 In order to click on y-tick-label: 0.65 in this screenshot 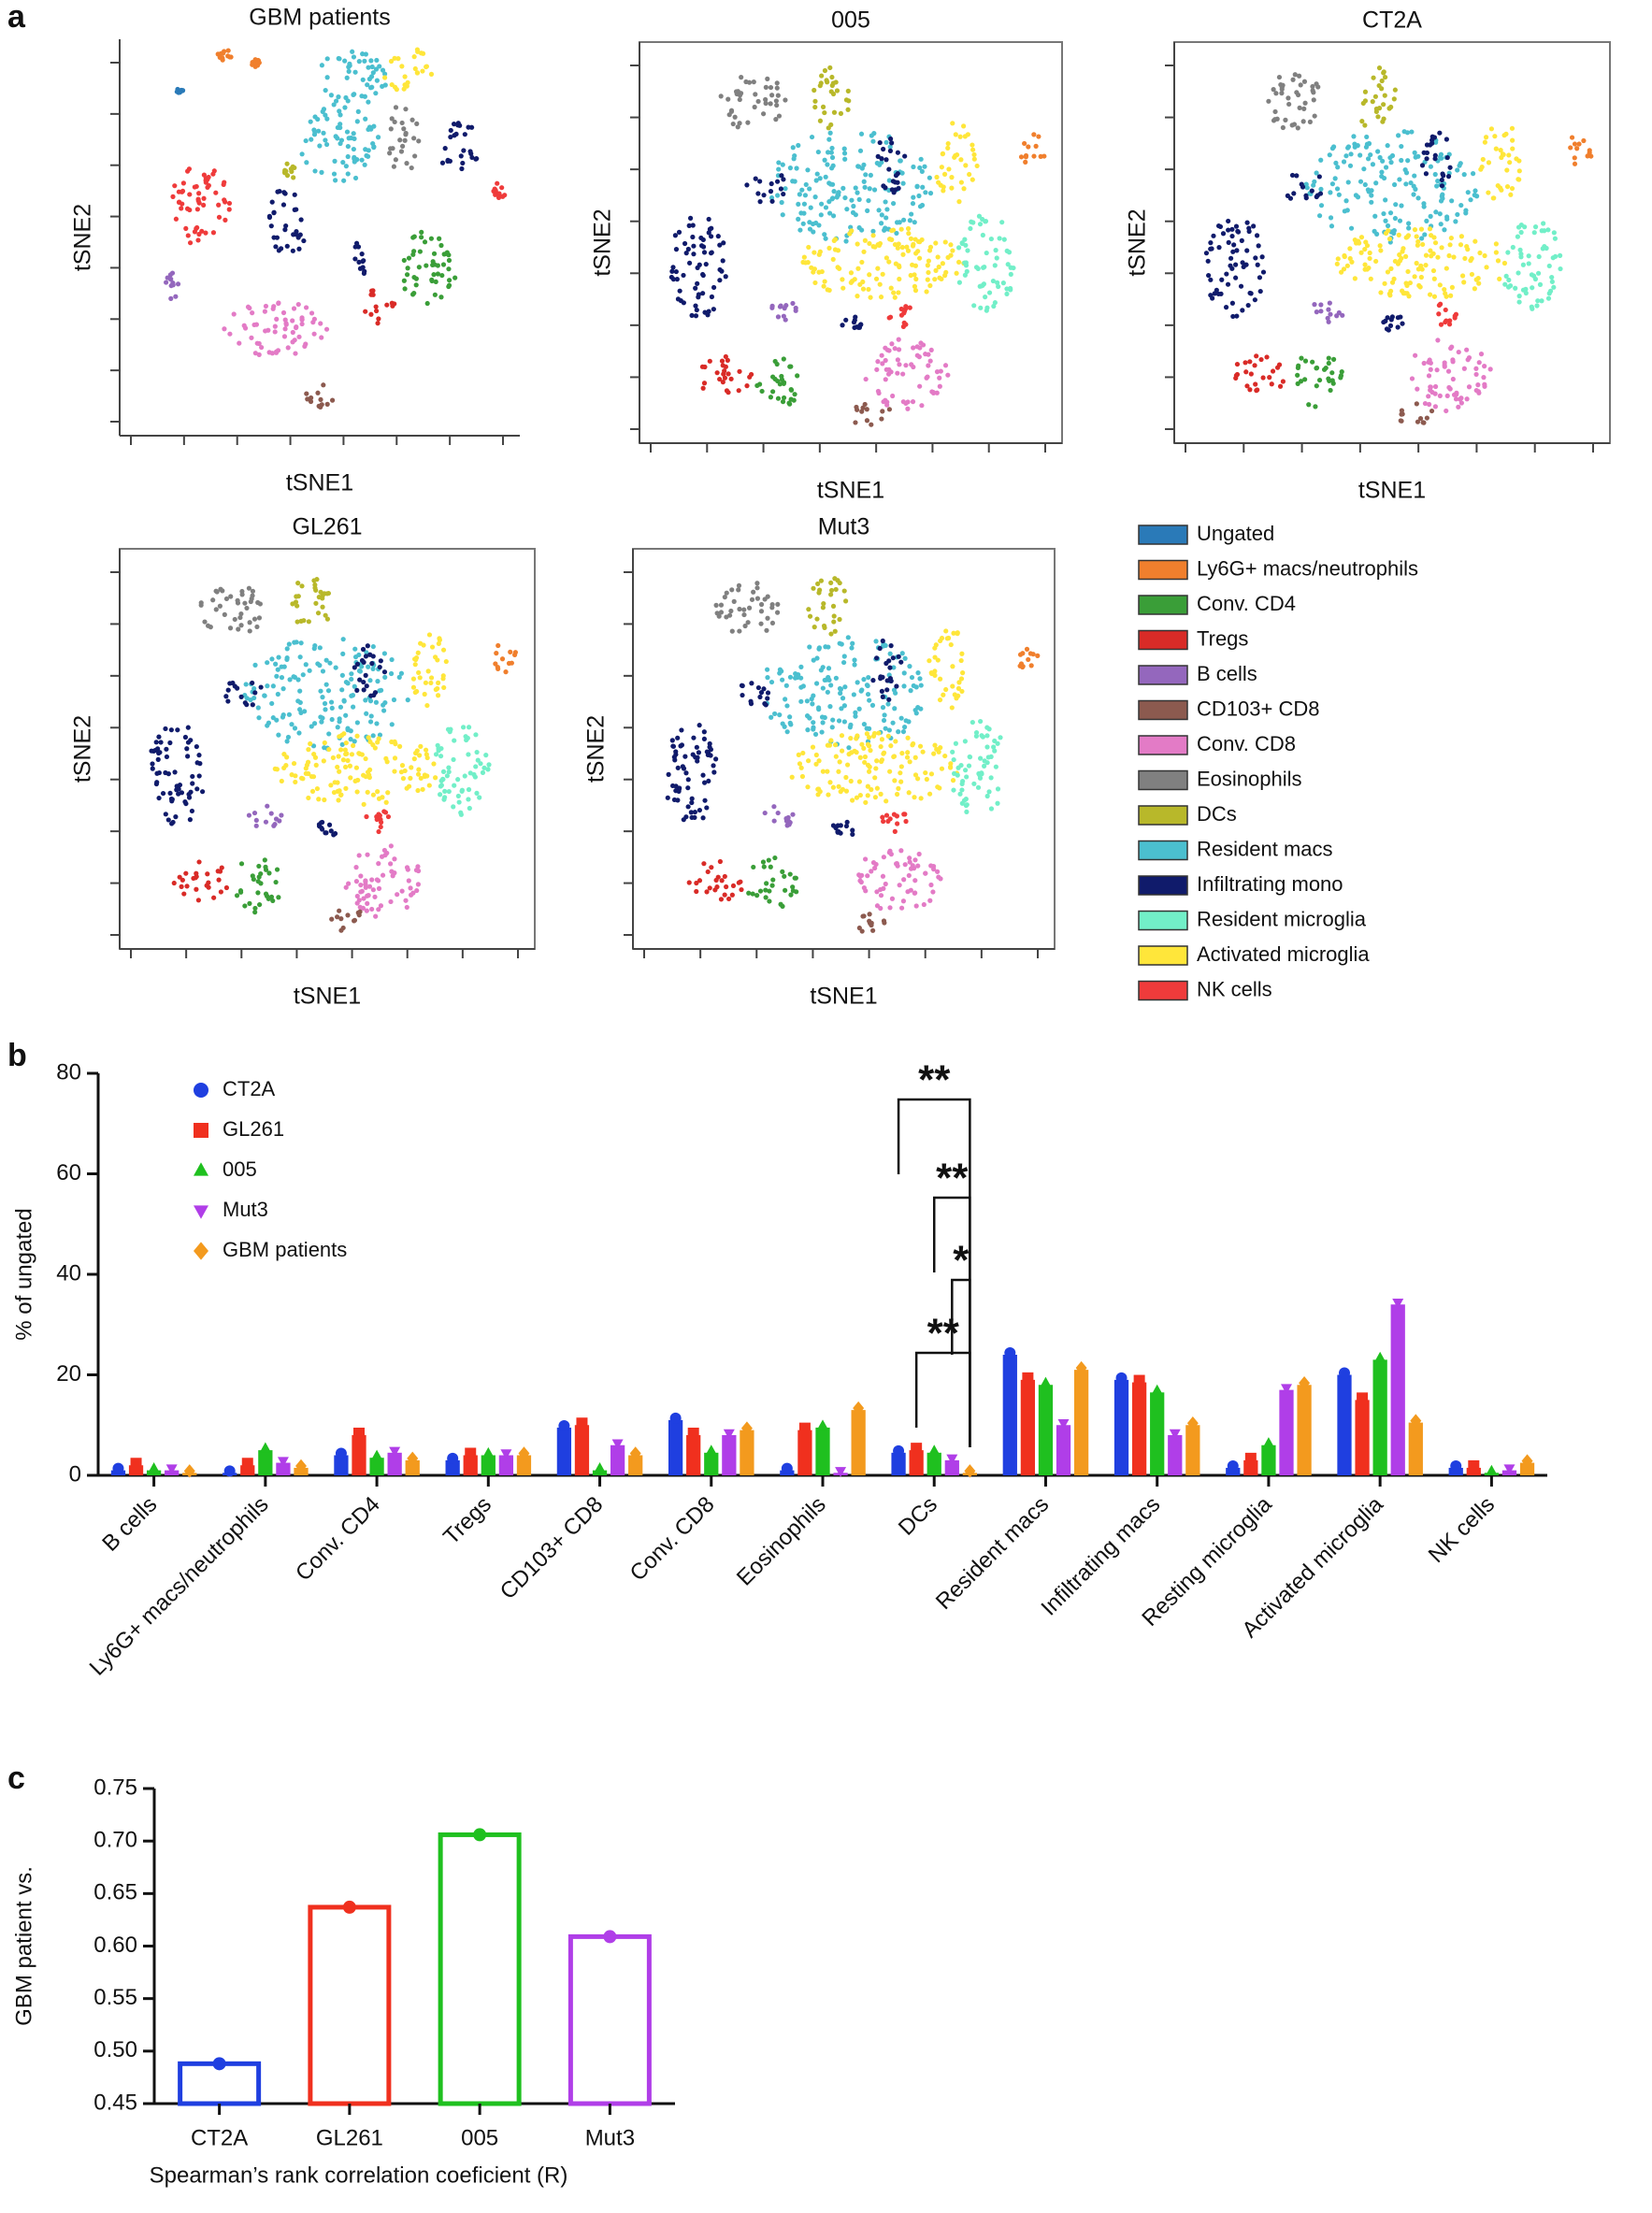, I will do `click(115, 1892)`.